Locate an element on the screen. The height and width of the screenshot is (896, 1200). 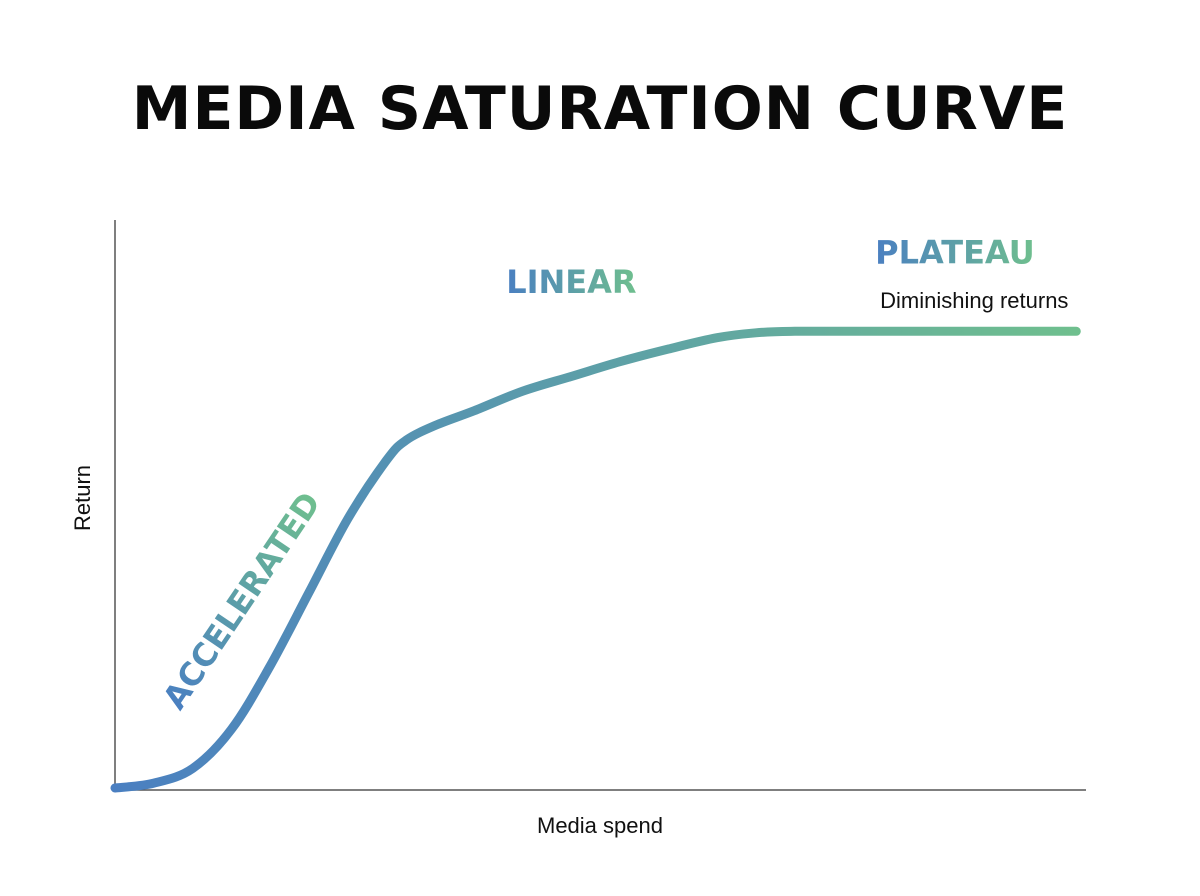
annotation-linear: LINEAR is located at coordinates (571, 282).